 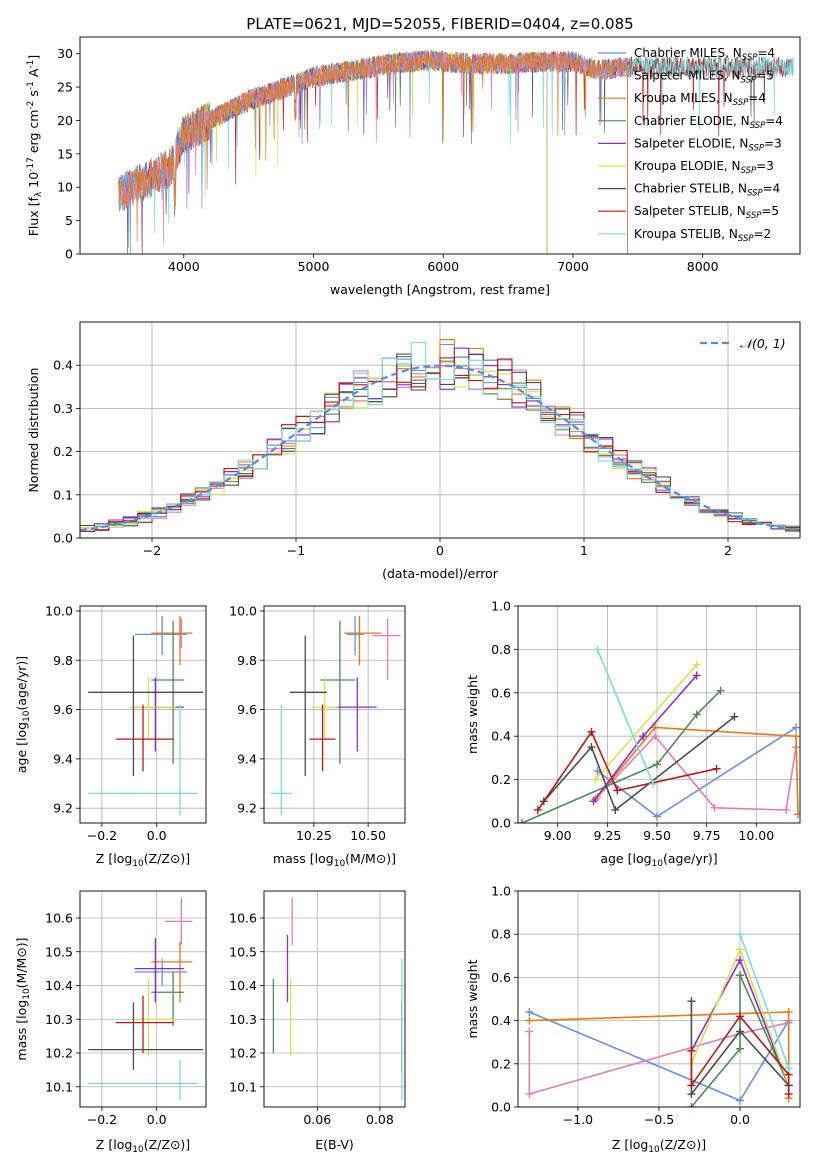 I want to click on x-tick-label: 0.08, so click(x=380, y=1119).